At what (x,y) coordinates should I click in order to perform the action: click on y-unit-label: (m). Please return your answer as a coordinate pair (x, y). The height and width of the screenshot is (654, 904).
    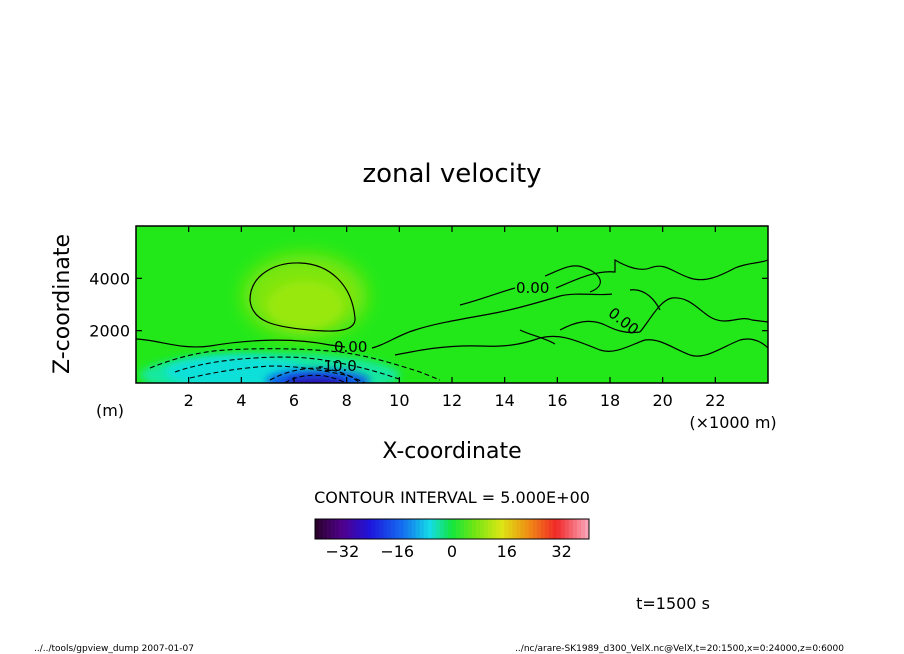
    Looking at the image, I should click on (110, 410).